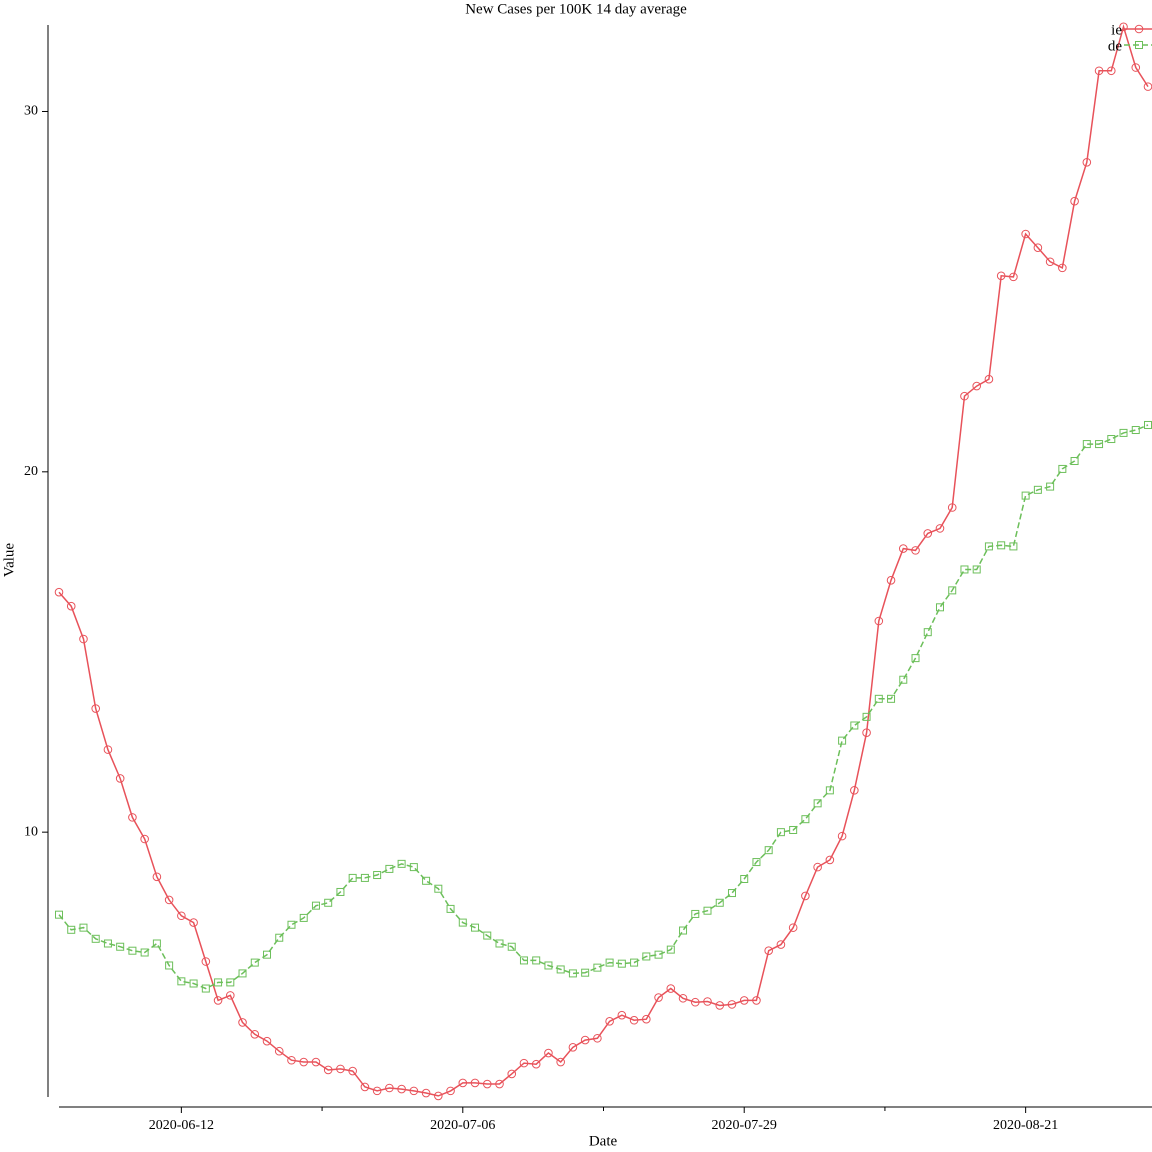 The image size is (1152, 1152). What do you see at coordinates (1115, 46) in the screenshot?
I see `legend-label: de` at bounding box center [1115, 46].